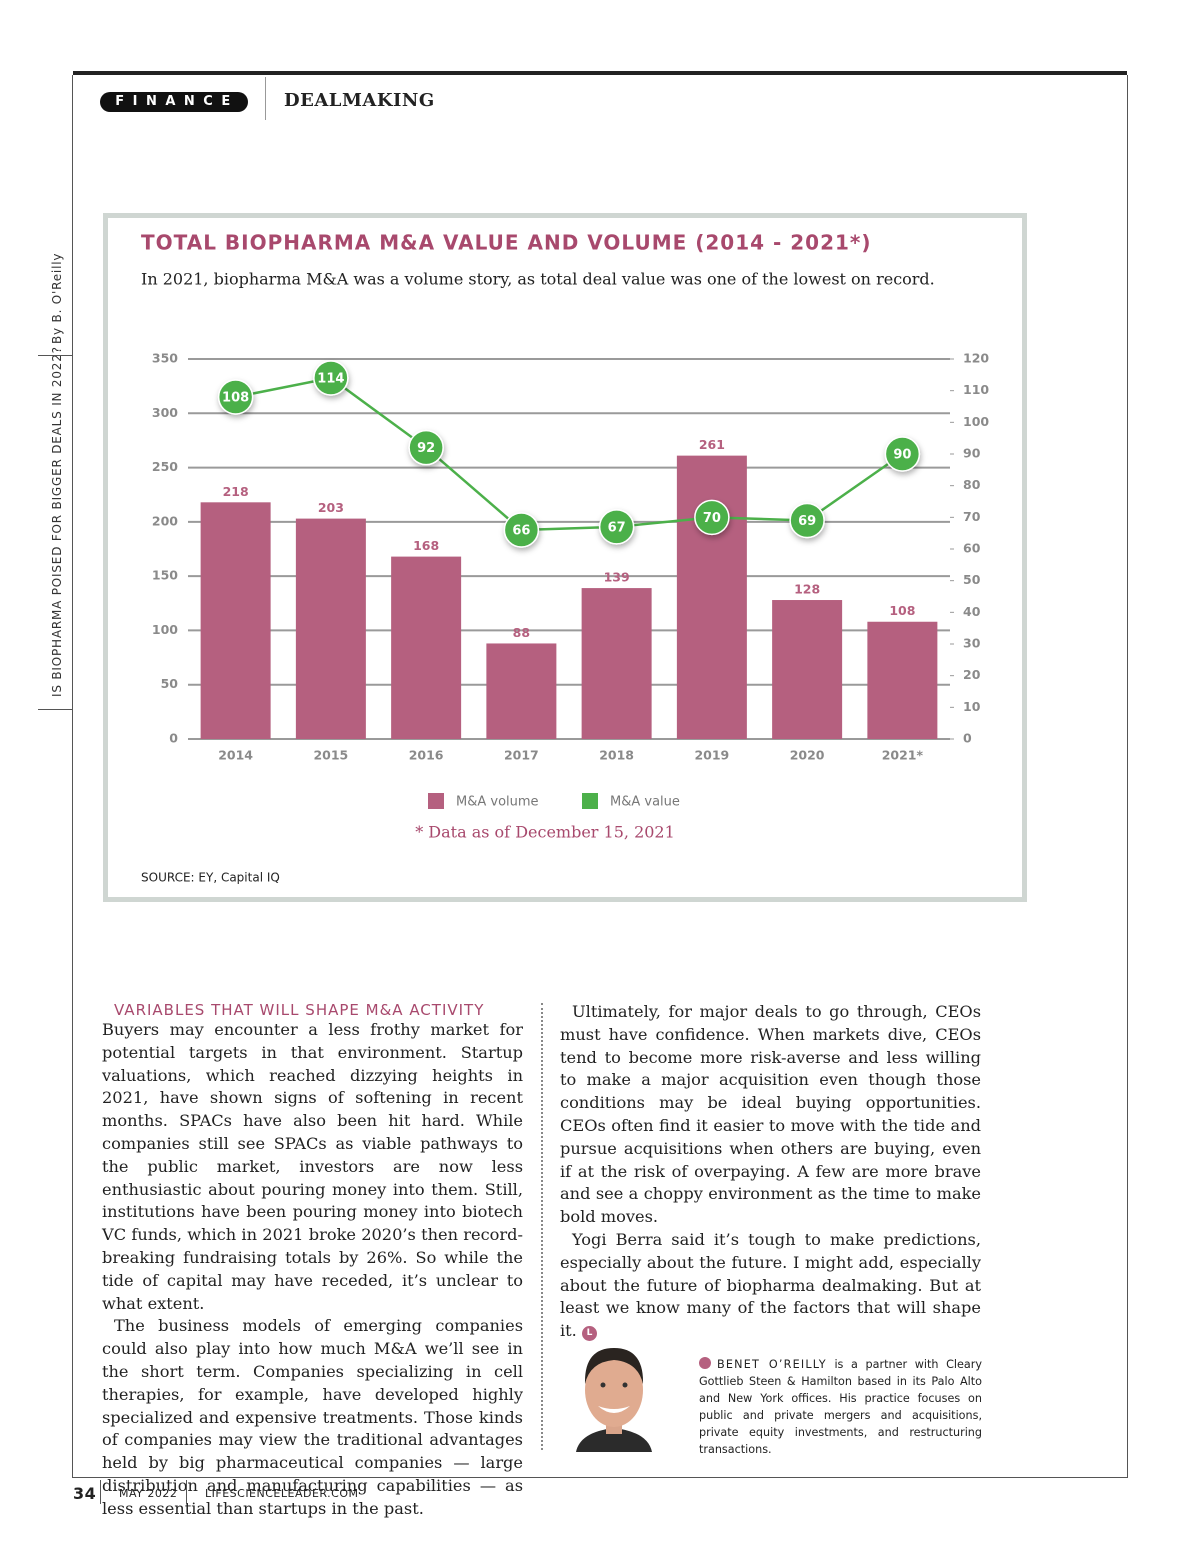 Image resolution: width=1200 pixels, height=1549 pixels. Describe the element at coordinates (614, 1440) in the screenshot. I see `photo-shoulders` at that location.